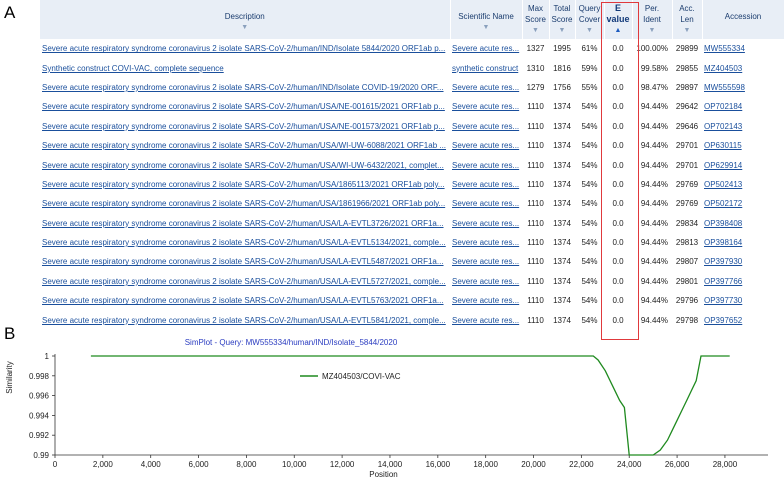  What do you see at coordinates (536, 19) in the screenshot?
I see `column-header-max-score: Max Score ▼` at bounding box center [536, 19].